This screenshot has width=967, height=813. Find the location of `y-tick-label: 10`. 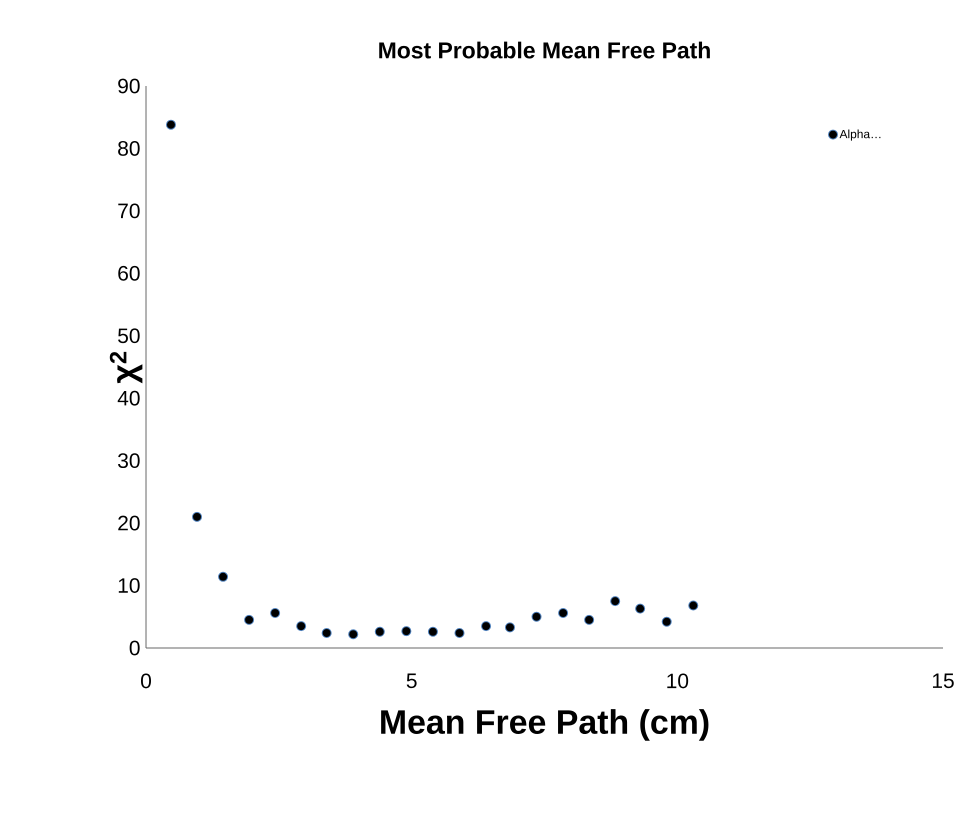

y-tick-label: 10 is located at coordinates (129, 585).